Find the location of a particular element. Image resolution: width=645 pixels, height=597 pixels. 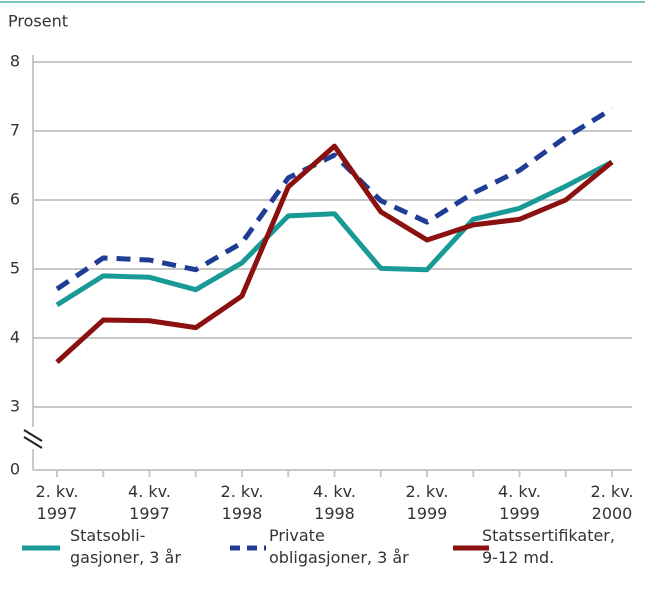

y-tick-label: 6 is located at coordinates (15, 199).